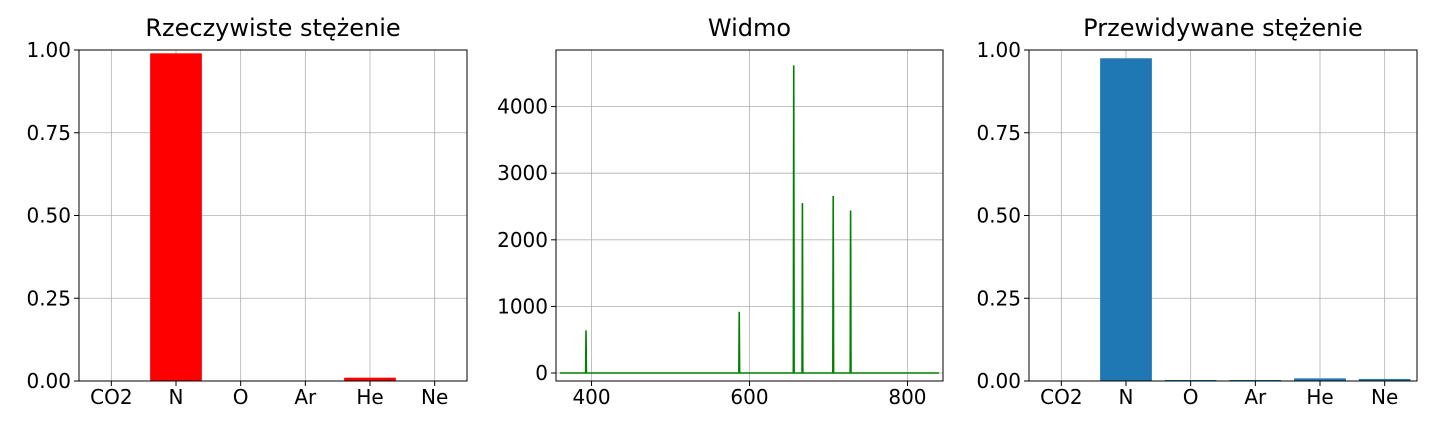  Describe the element at coordinates (522, 107) in the screenshot. I see `y-tick-label: 4000` at that location.